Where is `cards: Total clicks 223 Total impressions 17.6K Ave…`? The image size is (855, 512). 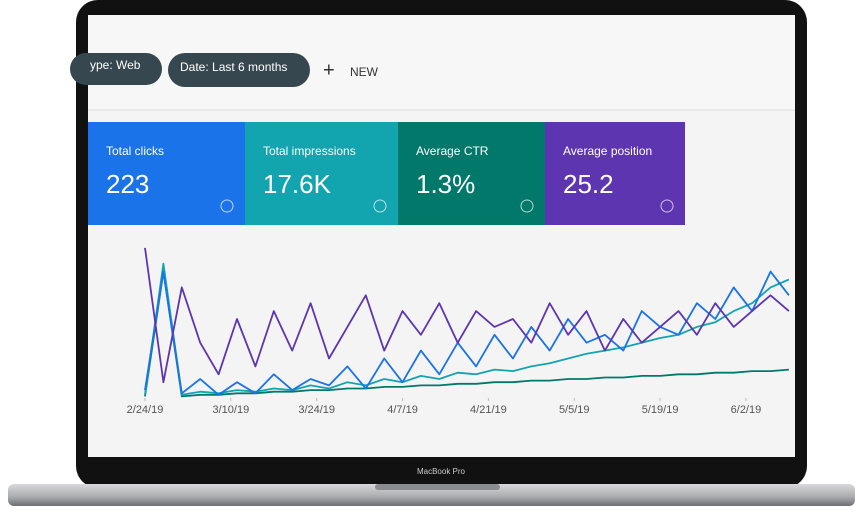
cards: Total clicks 223 Total impressions 17.6K Ave… is located at coordinates (386, 173).